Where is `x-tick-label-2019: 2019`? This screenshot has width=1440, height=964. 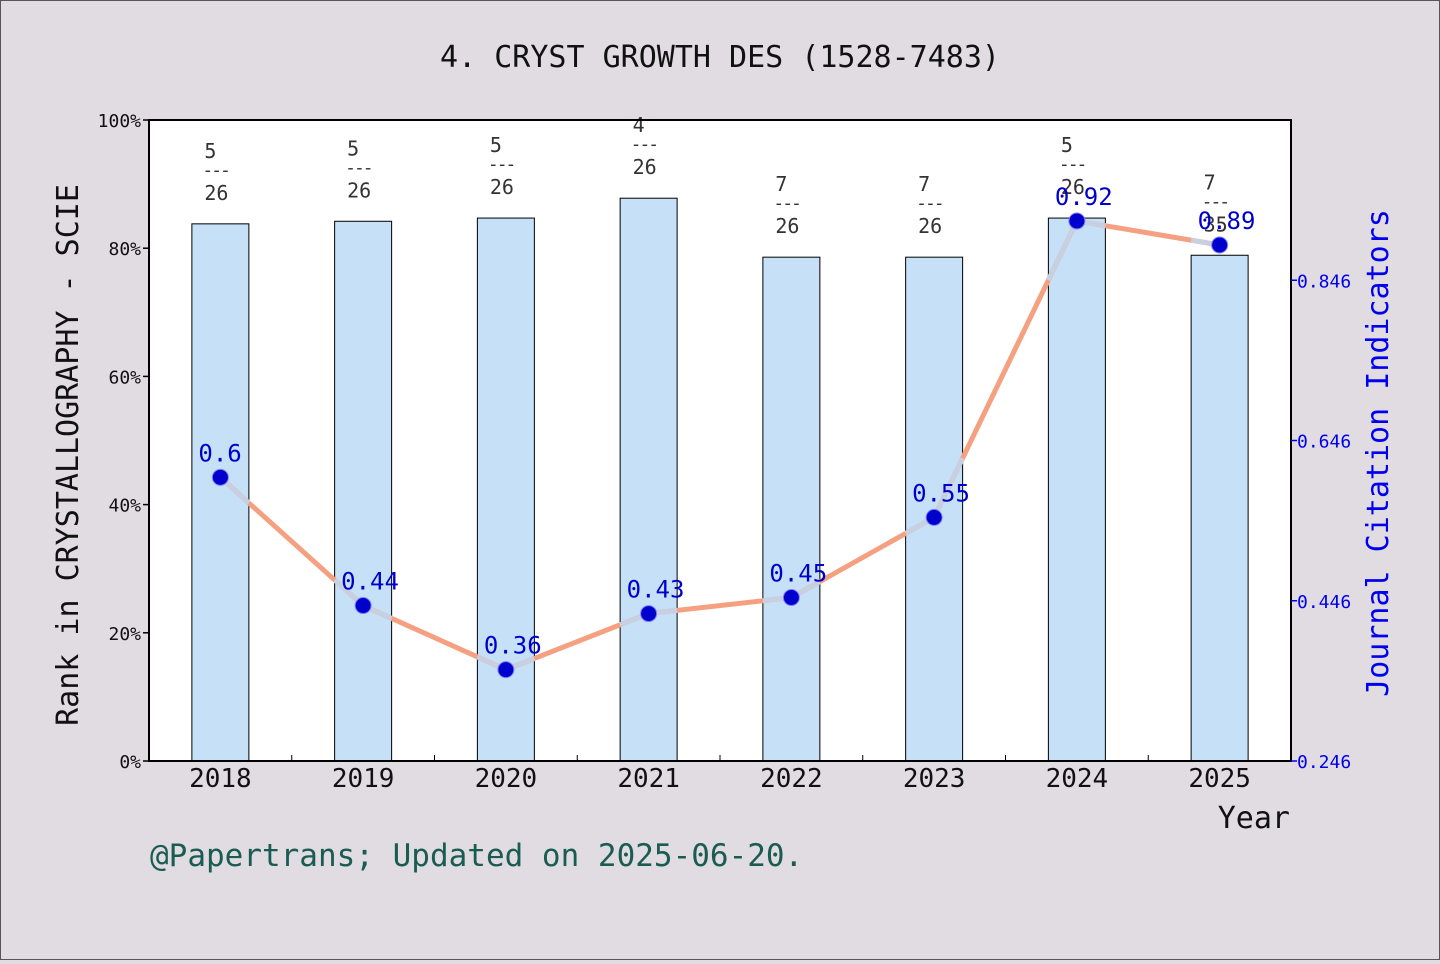
x-tick-label-2019: 2019 is located at coordinates (363, 779).